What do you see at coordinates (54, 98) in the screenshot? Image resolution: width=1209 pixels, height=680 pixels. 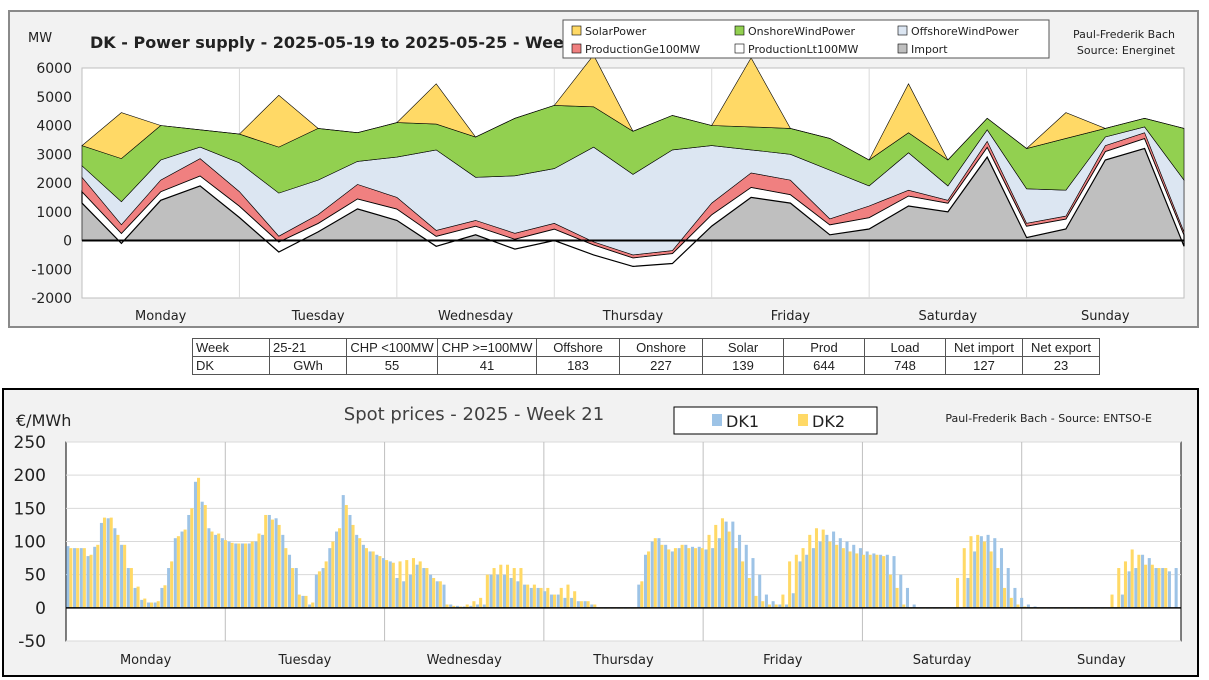 I see `y-tick-label: 5000` at bounding box center [54, 98].